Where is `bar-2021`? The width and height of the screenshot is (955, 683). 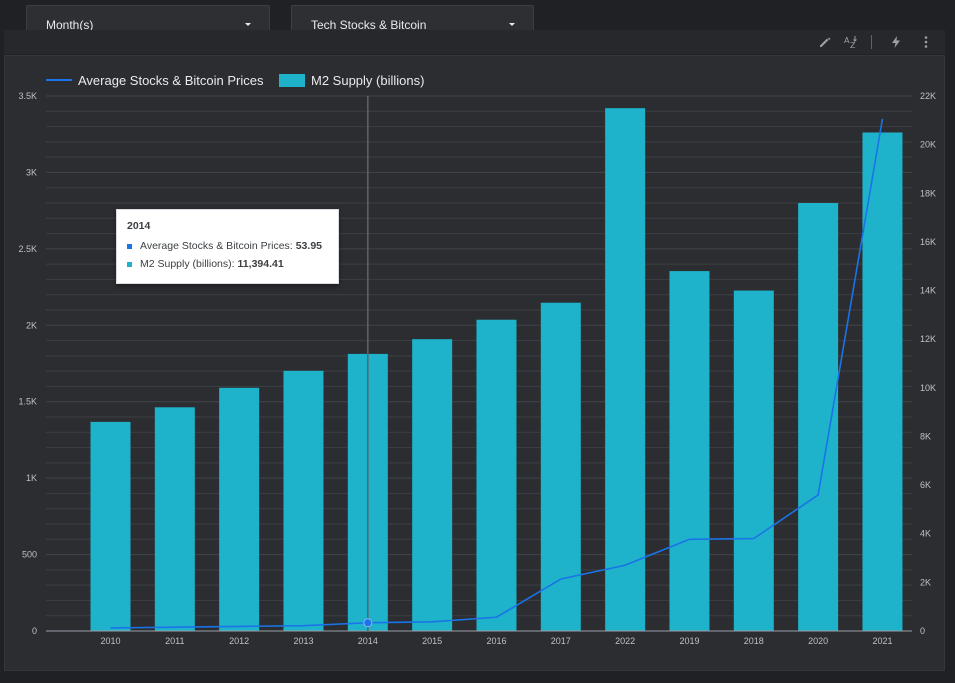 bar-2021 is located at coordinates (882, 381).